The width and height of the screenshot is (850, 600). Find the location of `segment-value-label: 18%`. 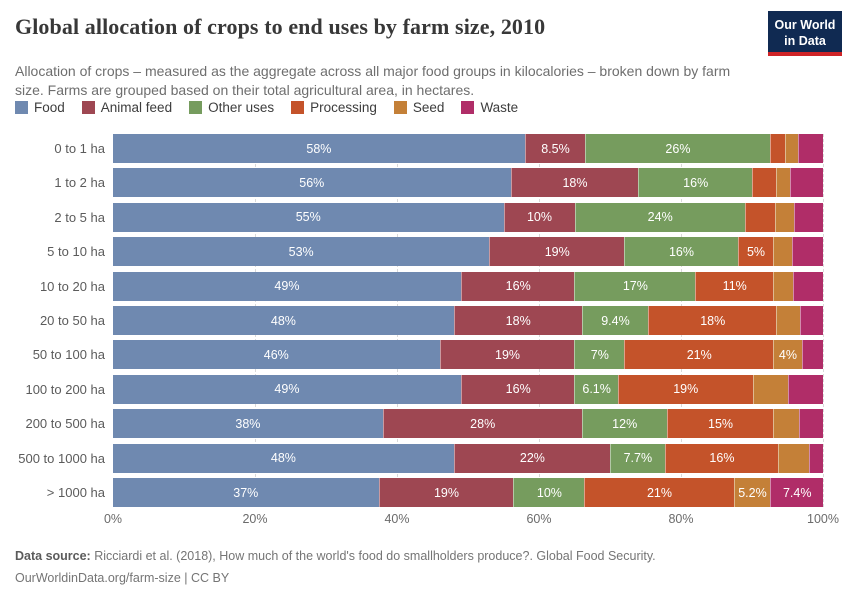

segment-value-label: 18% is located at coordinates (518, 320).